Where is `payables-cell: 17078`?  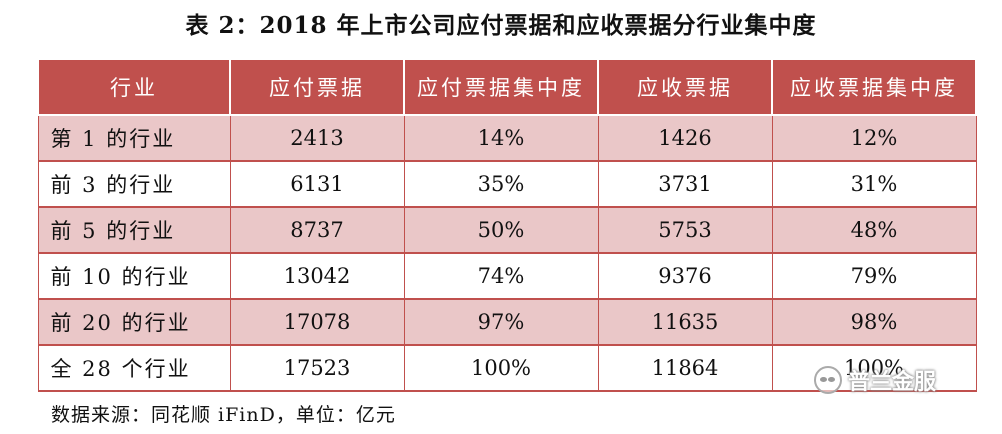
payables-cell: 17078 is located at coordinates (317, 321).